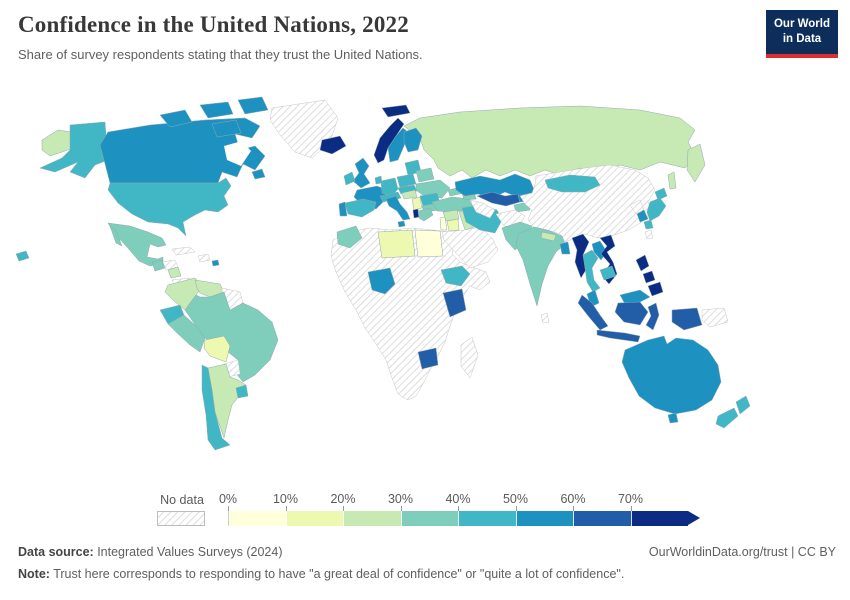  What do you see at coordinates (671, 375) in the screenshot?
I see `country-australia` at bounding box center [671, 375].